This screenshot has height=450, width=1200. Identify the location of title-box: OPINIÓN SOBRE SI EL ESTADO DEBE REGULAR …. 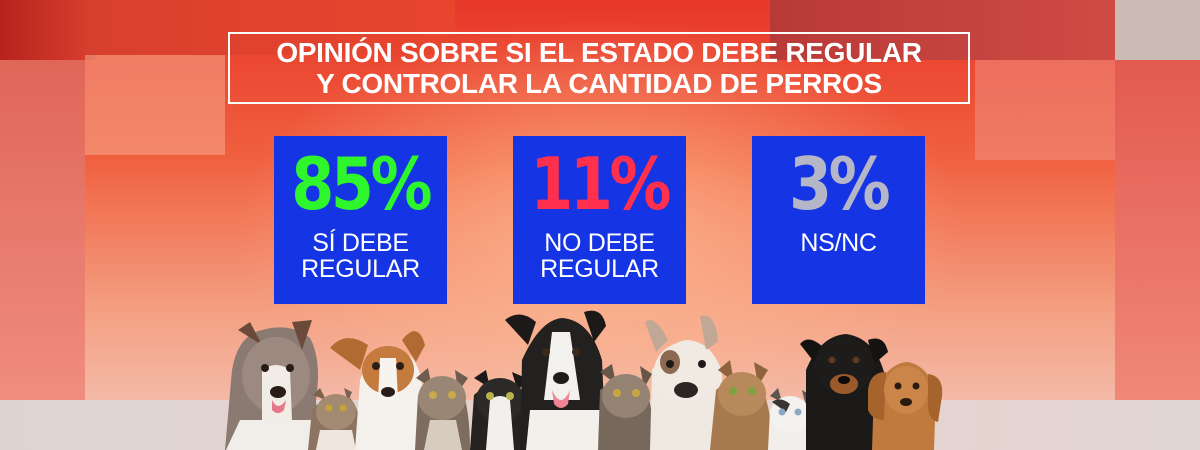
(599, 68).